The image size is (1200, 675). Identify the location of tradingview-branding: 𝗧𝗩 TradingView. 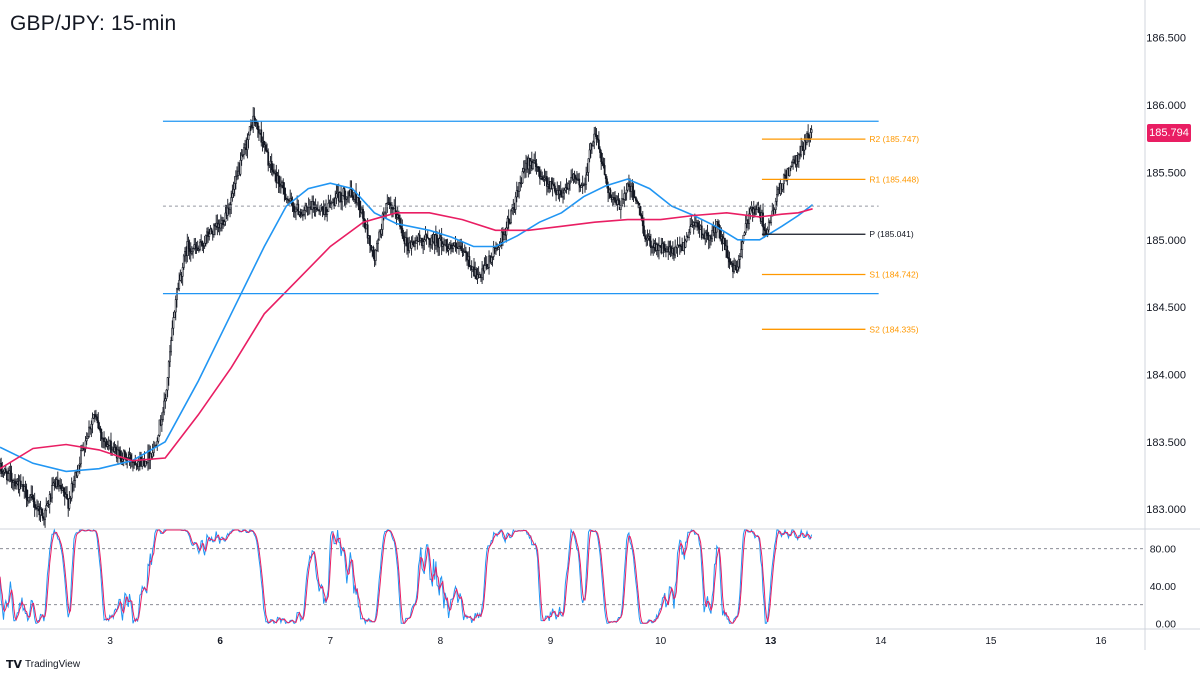
(43, 664).